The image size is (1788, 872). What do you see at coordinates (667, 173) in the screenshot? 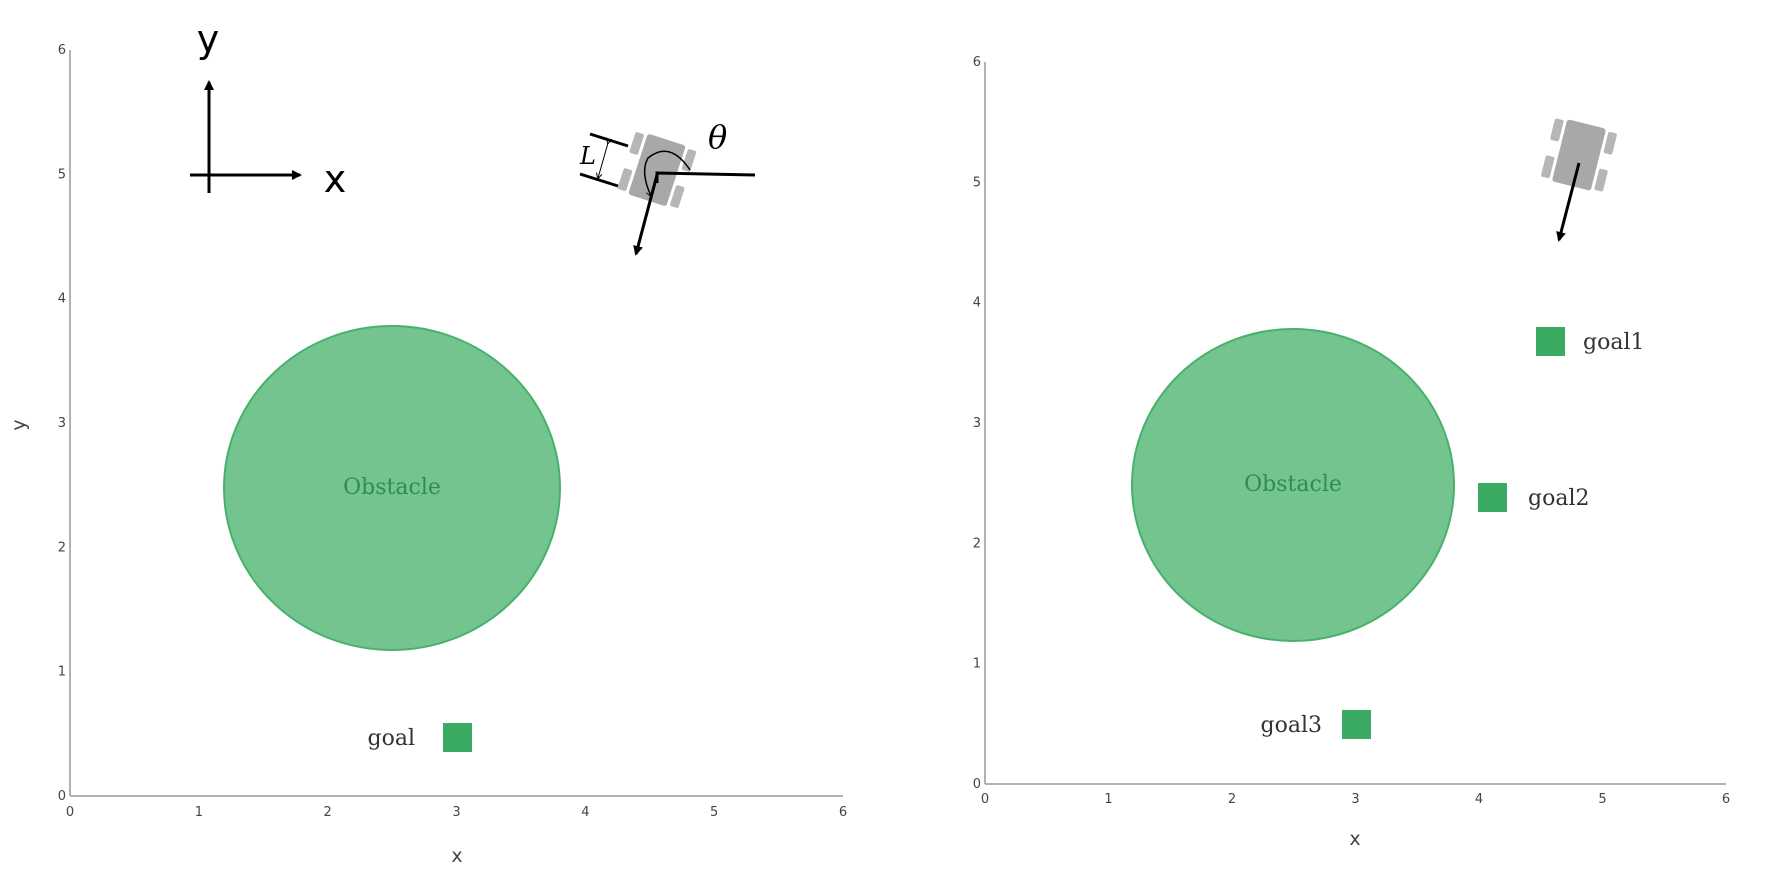
I see `theta-arc` at bounding box center [667, 173].